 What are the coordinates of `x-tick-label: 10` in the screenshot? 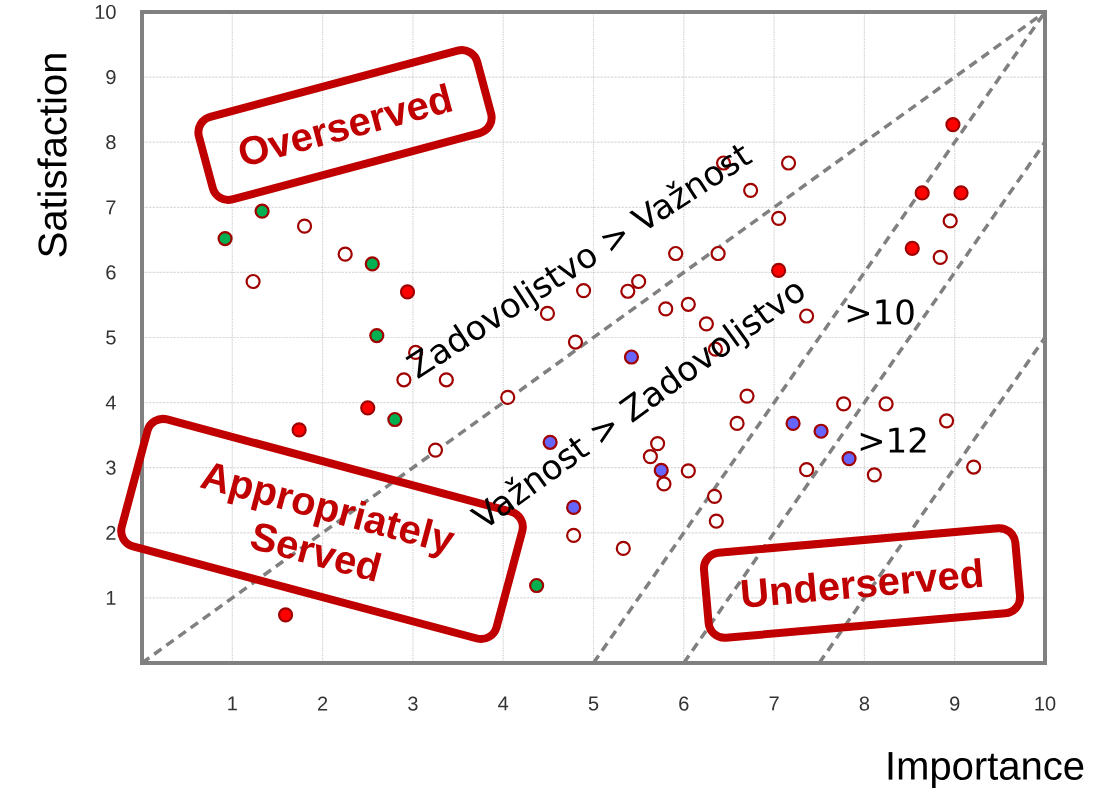 It's located at (1045, 703).